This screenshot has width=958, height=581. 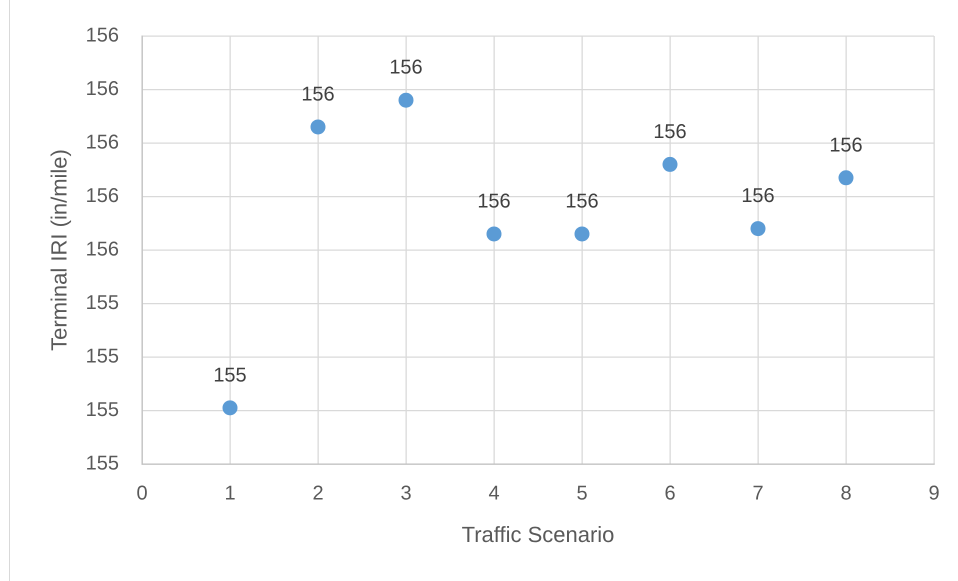 What do you see at coordinates (758, 493) in the screenshot?
I see `x-tick-label: 7` at bounding box center [758, 493].